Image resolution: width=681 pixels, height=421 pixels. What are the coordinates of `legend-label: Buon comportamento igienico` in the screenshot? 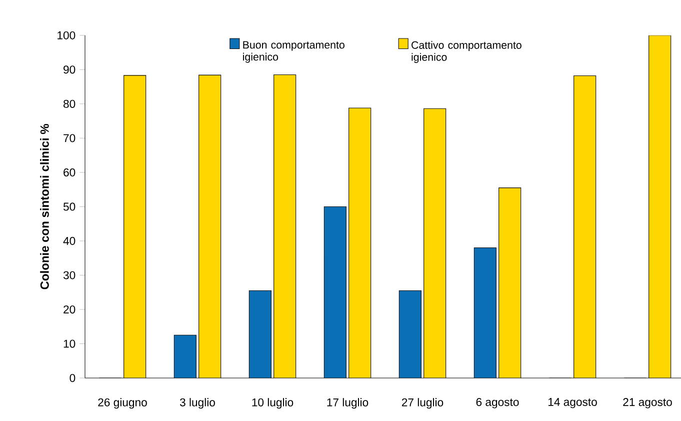 It's located at (293, 52).